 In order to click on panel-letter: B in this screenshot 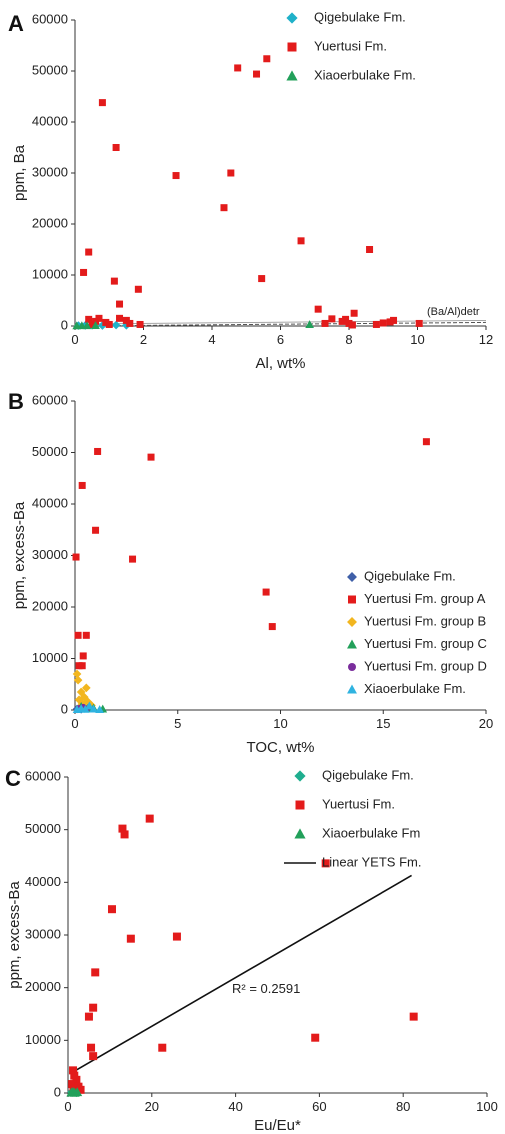, I will do `click(16, 401)`.